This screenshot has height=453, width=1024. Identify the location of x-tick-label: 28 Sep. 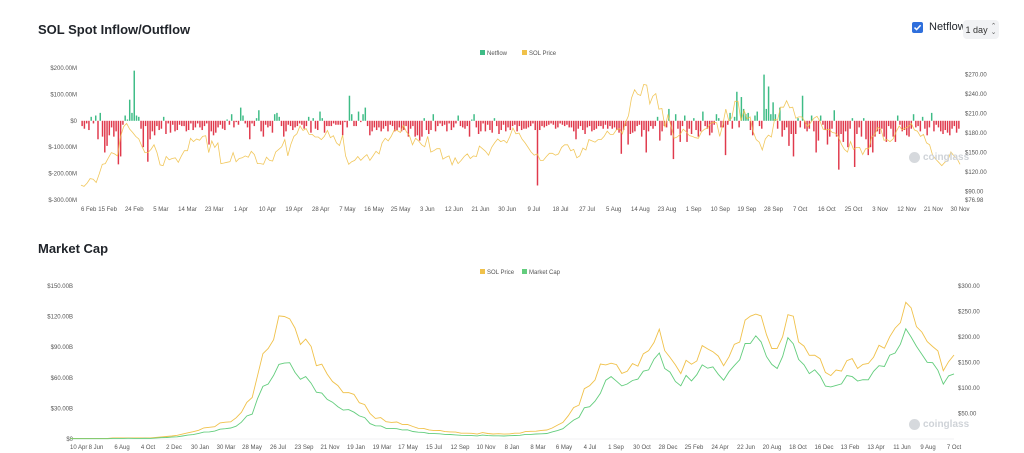
(774, 210).